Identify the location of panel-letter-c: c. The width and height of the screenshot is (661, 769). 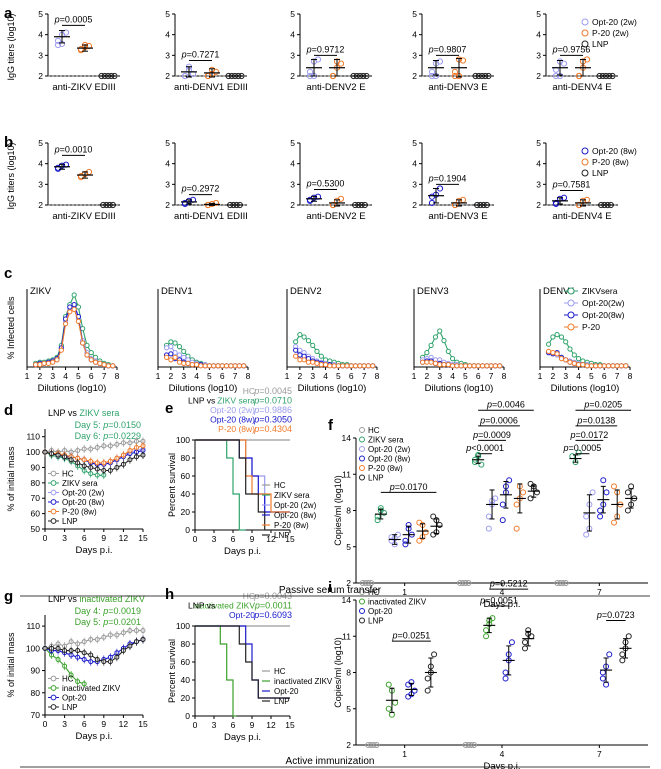
(8, 273).